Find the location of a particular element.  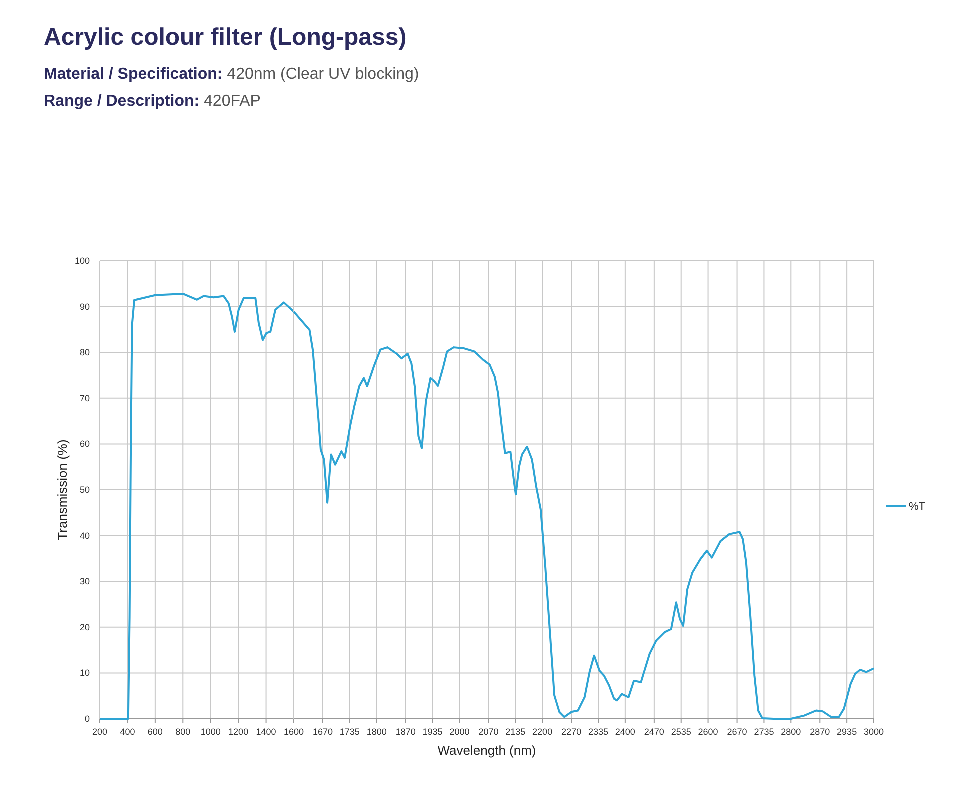

x-tick-label: 2935 is located at coordinates (847, 732).